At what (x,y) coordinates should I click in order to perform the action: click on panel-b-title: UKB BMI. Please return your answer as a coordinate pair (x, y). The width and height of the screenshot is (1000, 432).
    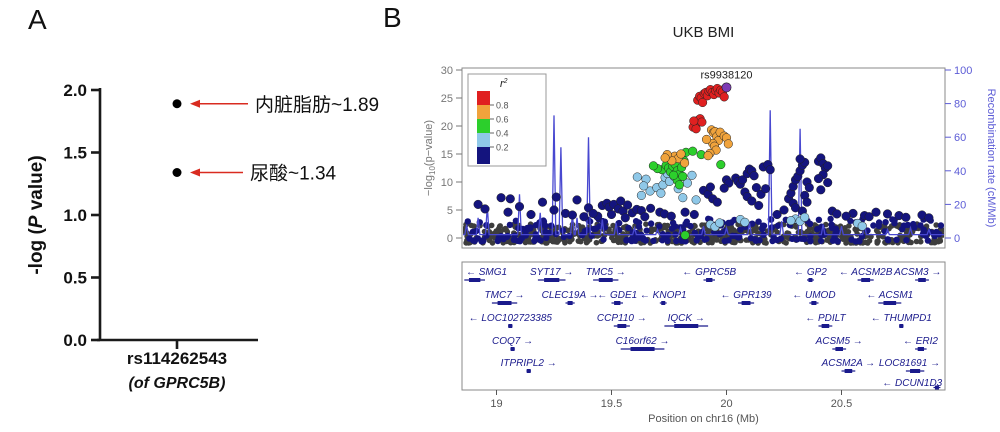
    Looking at the image, I should click on (703, 32).